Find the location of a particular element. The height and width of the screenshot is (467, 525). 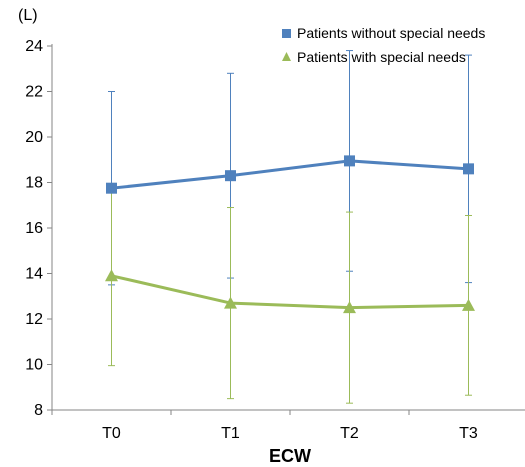

y-tick-label: 16 is located at coordinates (34, 228).